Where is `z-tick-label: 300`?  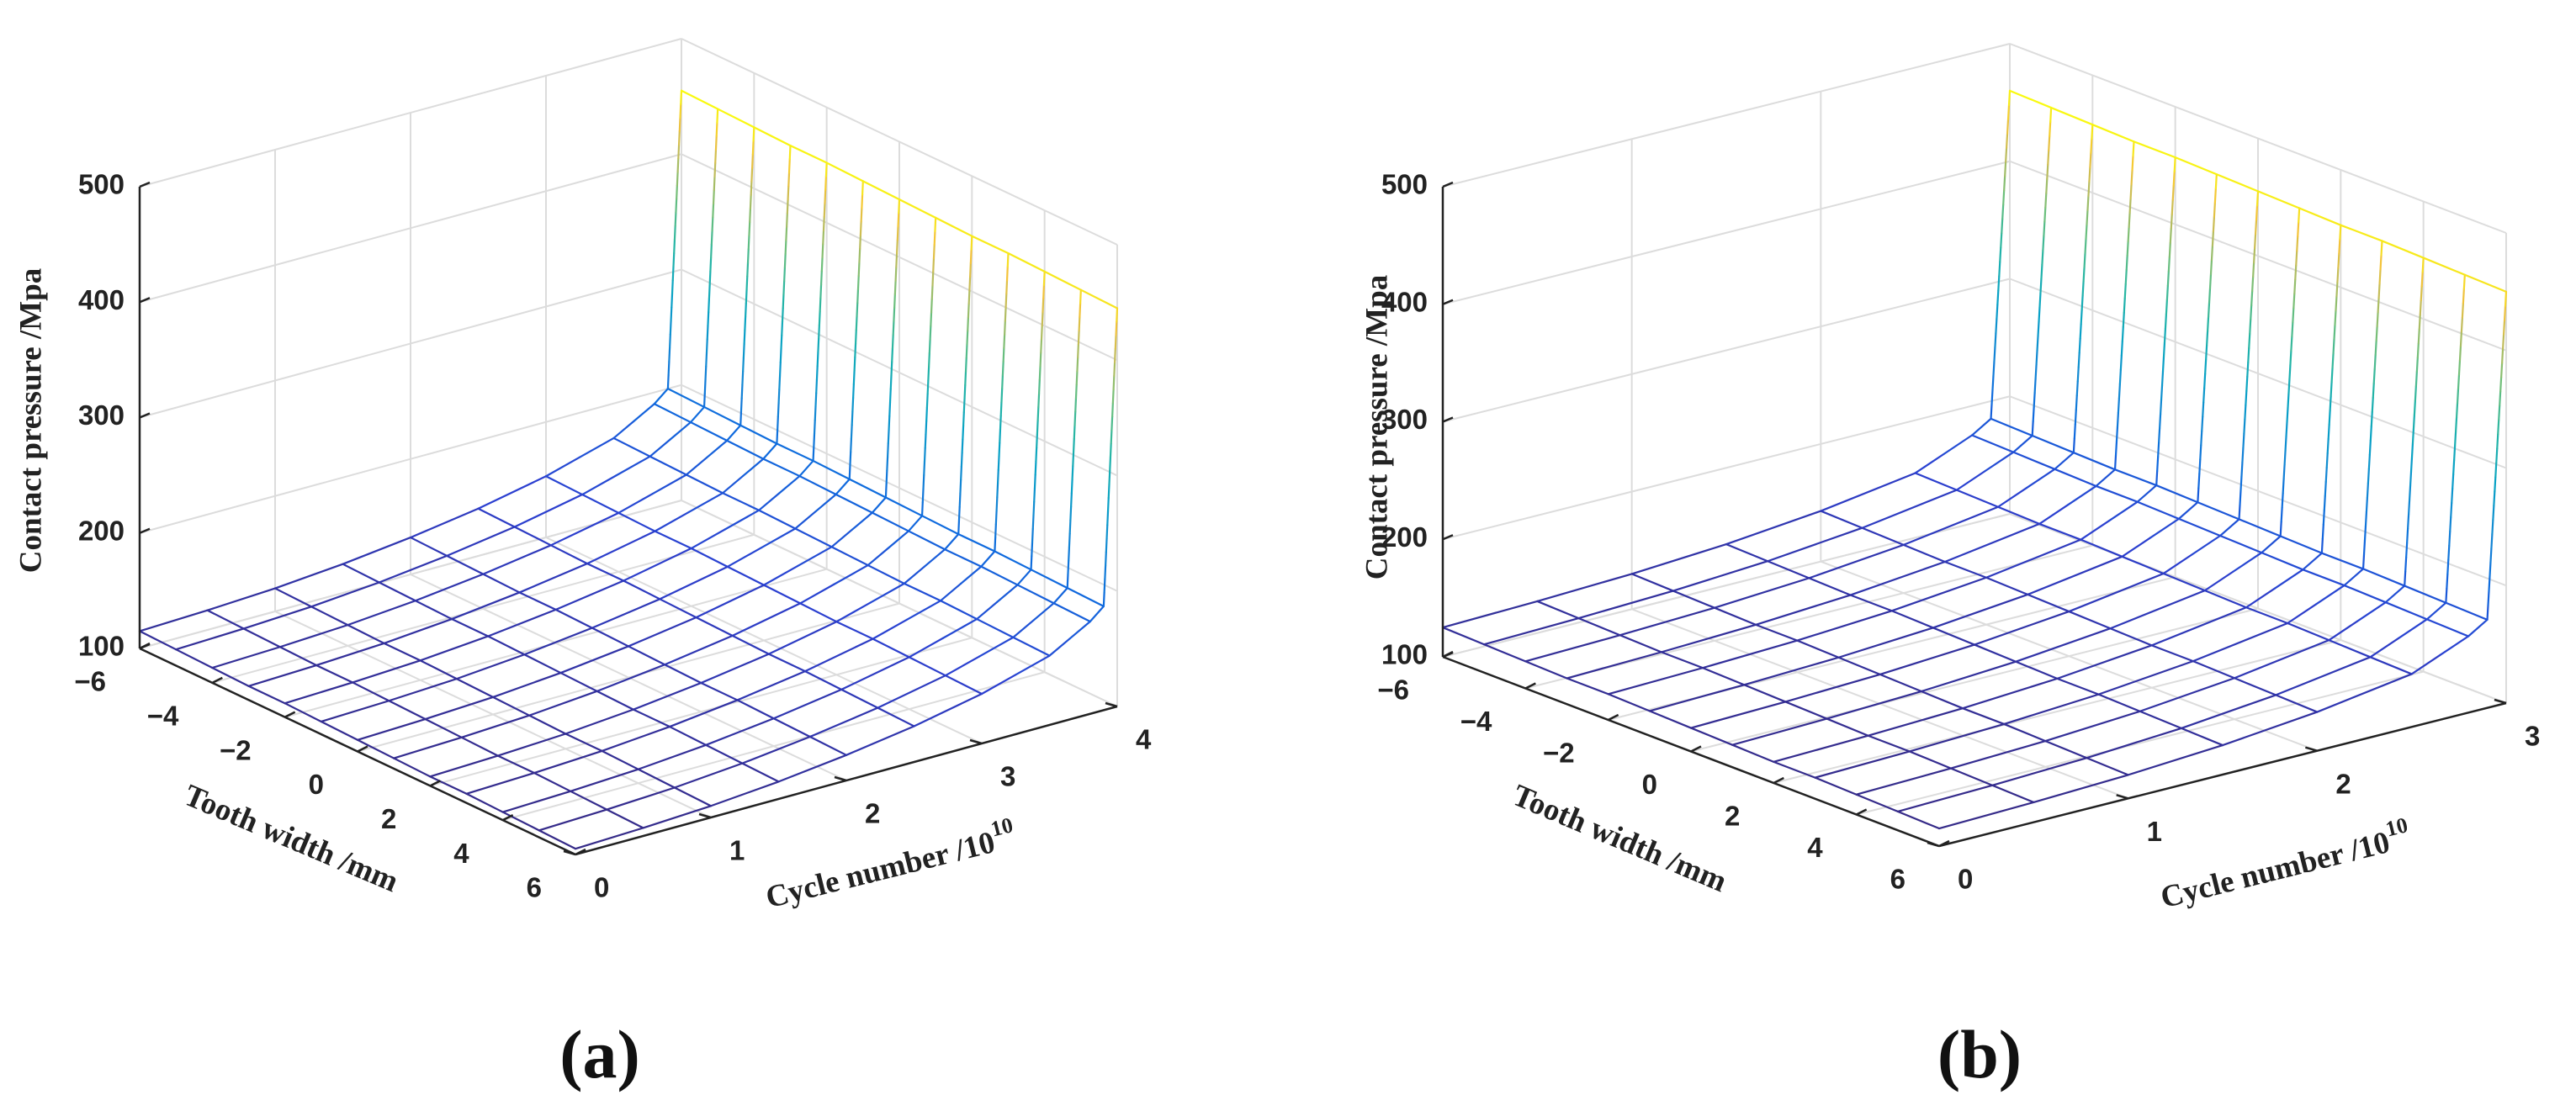
z-tick-label: 300 is located at coordinates (1404, 419).